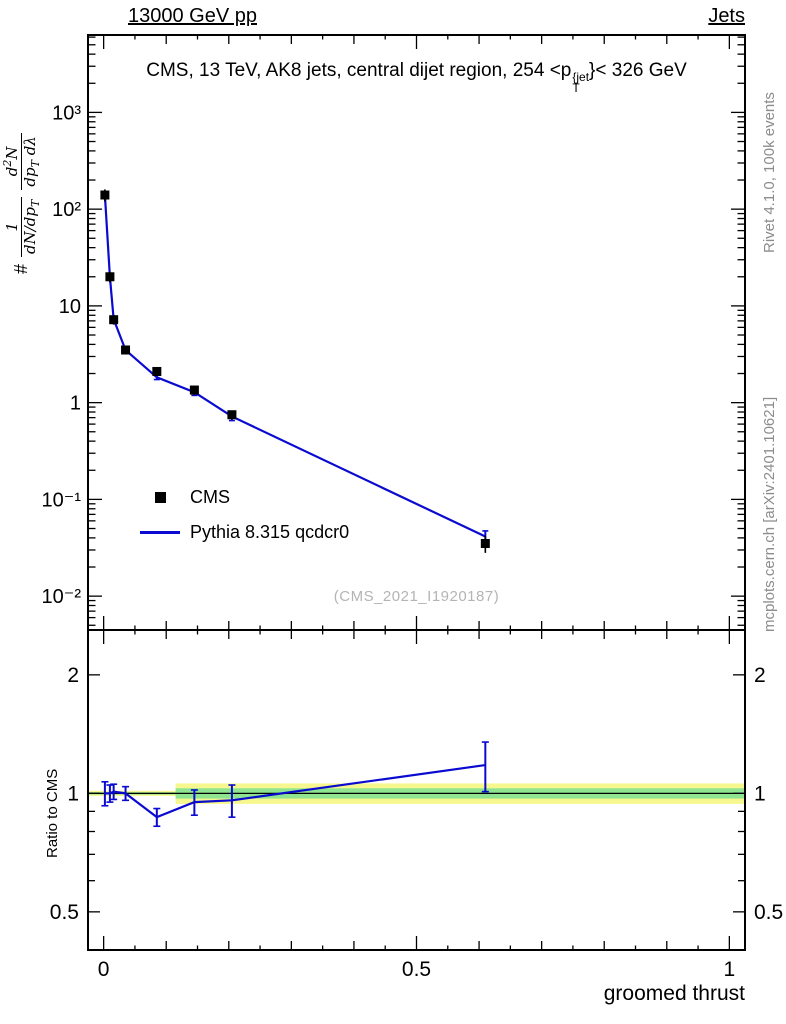  Describe the element at coordinates (769, 514) in the screenshot. I see `mcplots-attribution: mcplots.cern.ch [arXiv:2401.10621]` at that location.